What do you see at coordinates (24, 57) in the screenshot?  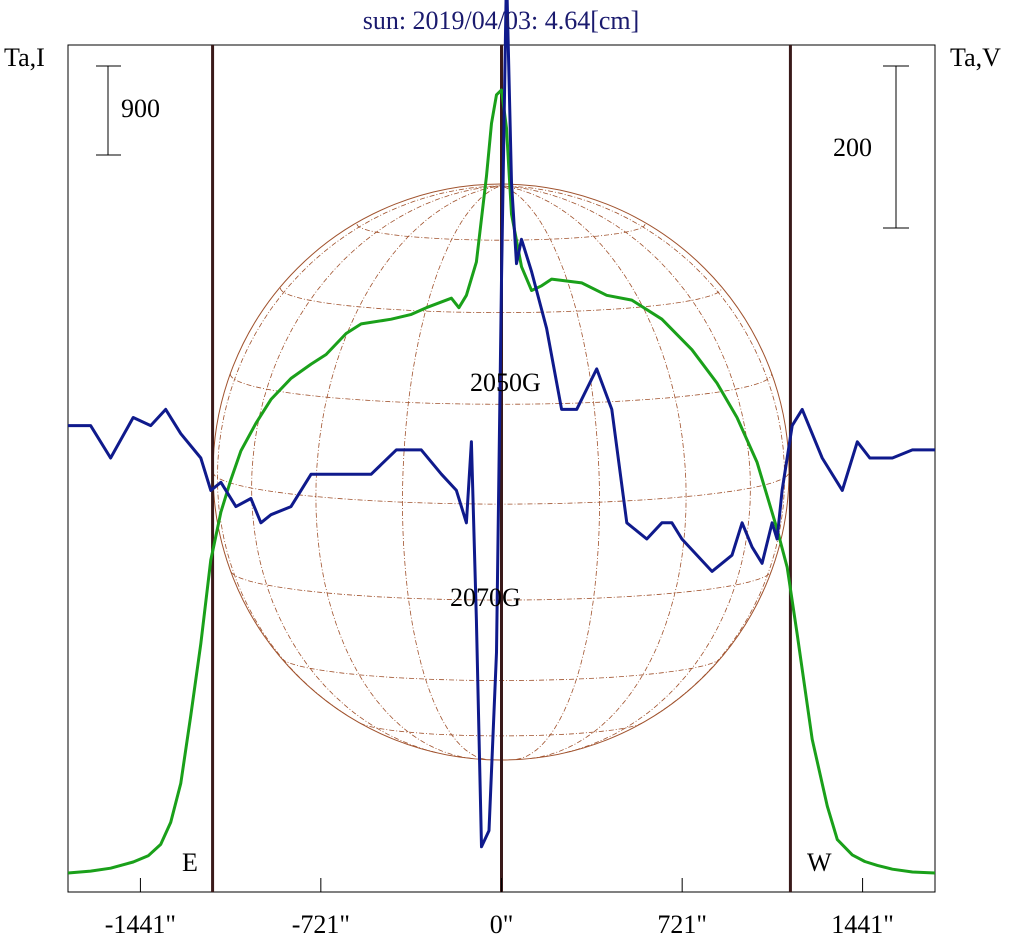 I see `left-axis-label: Ta,I` at bounding box center [24, 57].